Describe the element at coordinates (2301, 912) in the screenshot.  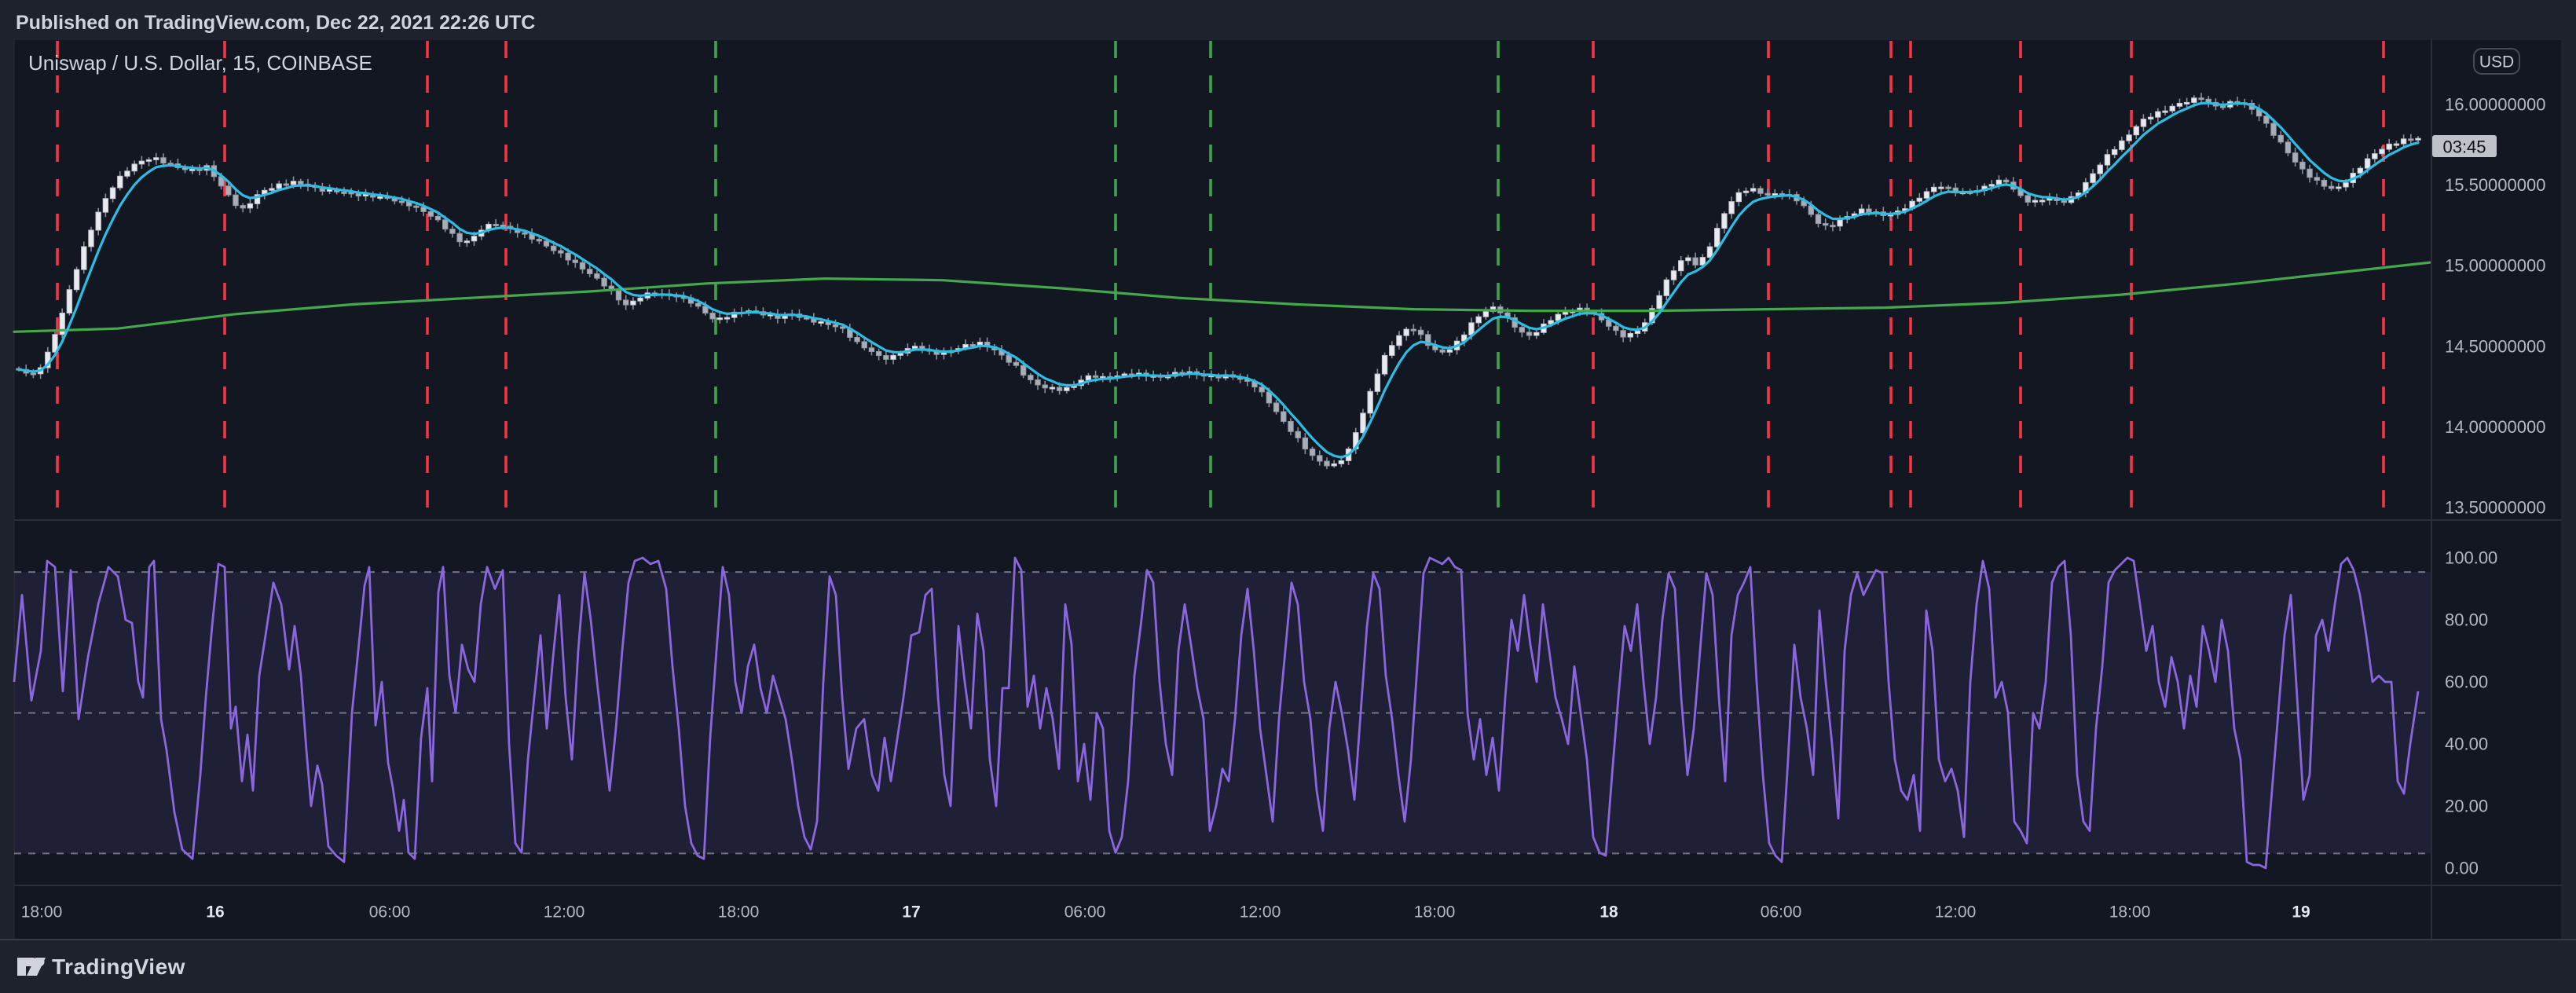
I see `time-tick-label: 19` at that location.